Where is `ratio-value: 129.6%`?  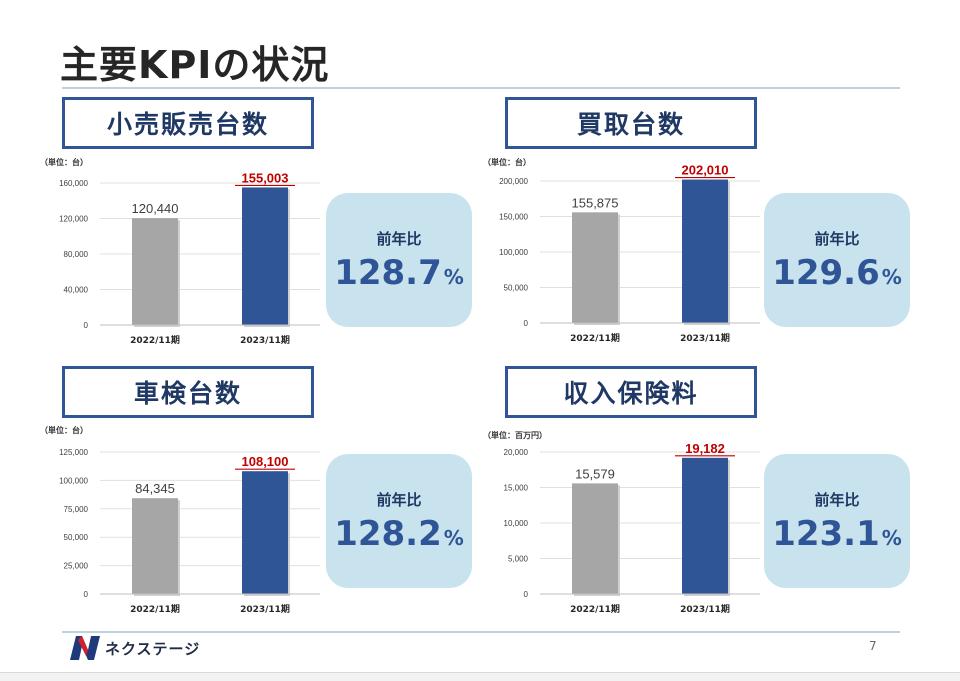 ratio-value: 129.6% is located at coordinates (837, 273).